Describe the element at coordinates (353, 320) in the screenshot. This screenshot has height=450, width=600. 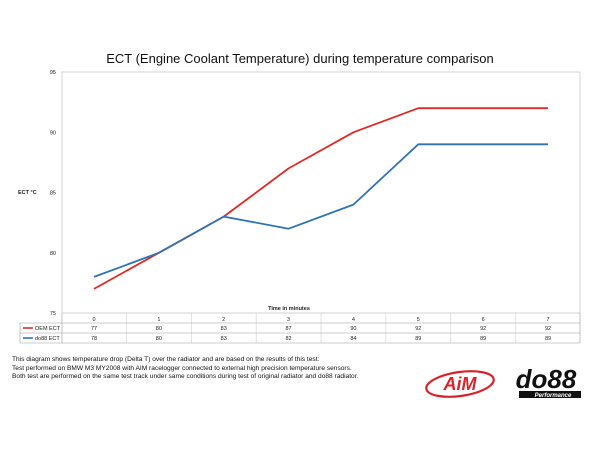
I see `x-tick-label-4: 4` at that location.